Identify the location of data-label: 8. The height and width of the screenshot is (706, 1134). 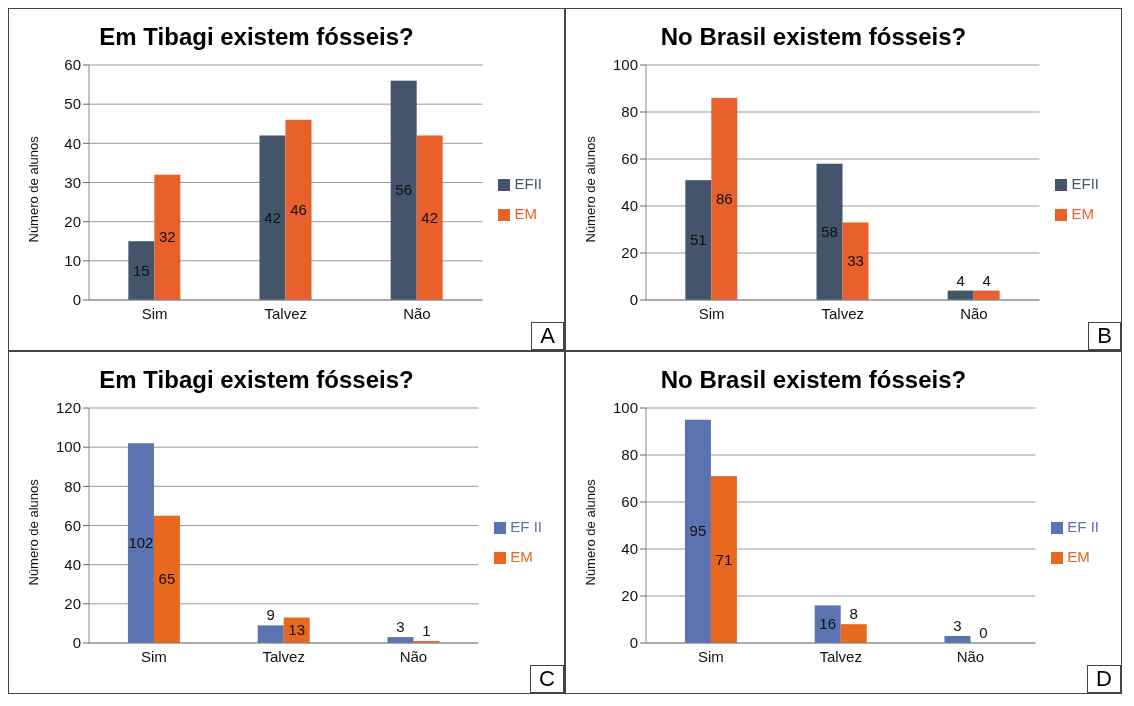
(853, 614).